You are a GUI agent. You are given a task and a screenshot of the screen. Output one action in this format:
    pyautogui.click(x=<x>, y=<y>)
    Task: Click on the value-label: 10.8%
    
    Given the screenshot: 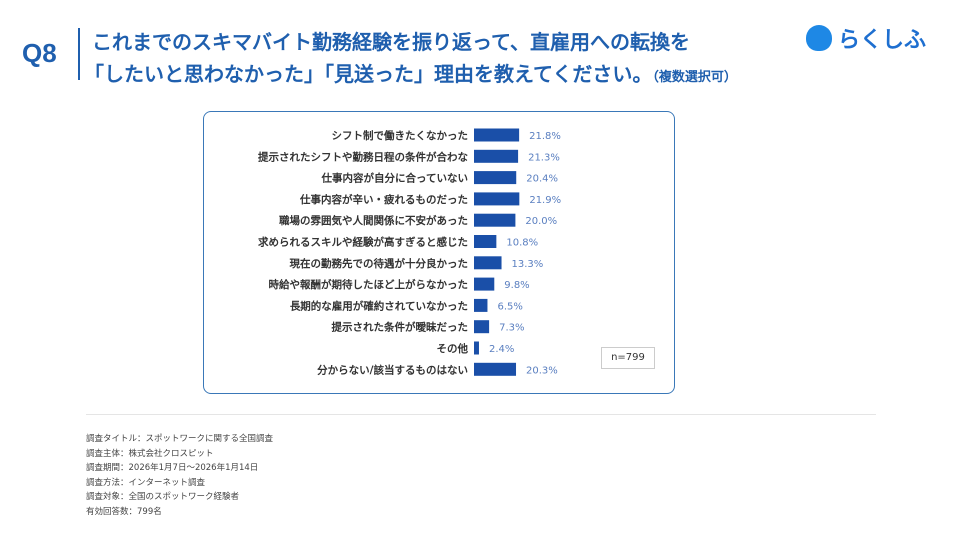 What is the action you would take?
    pyautogui.click(x=522, y=243)
    